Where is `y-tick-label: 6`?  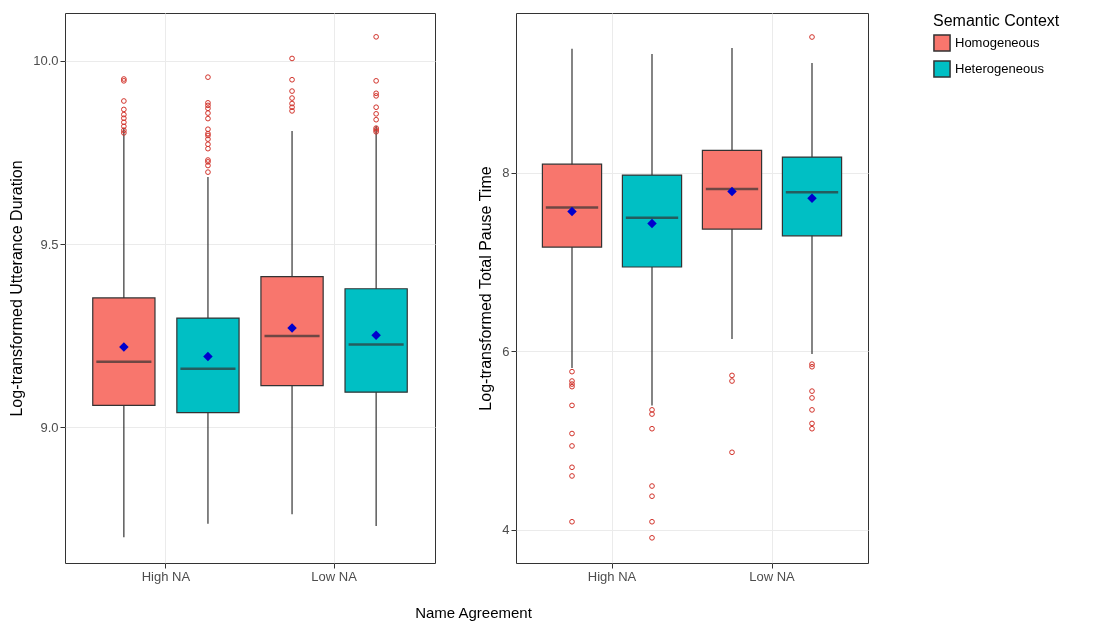 y-tick-label: 6 is located at coordinates (506, 351).